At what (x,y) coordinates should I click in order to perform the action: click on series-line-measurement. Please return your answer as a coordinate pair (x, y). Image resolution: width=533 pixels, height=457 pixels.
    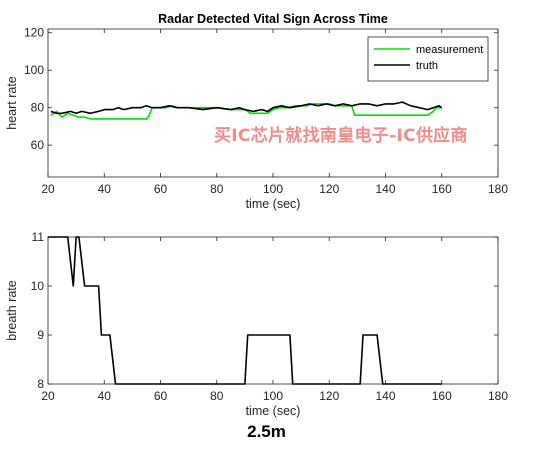
    Looking at the image, I should click on (246, 111).